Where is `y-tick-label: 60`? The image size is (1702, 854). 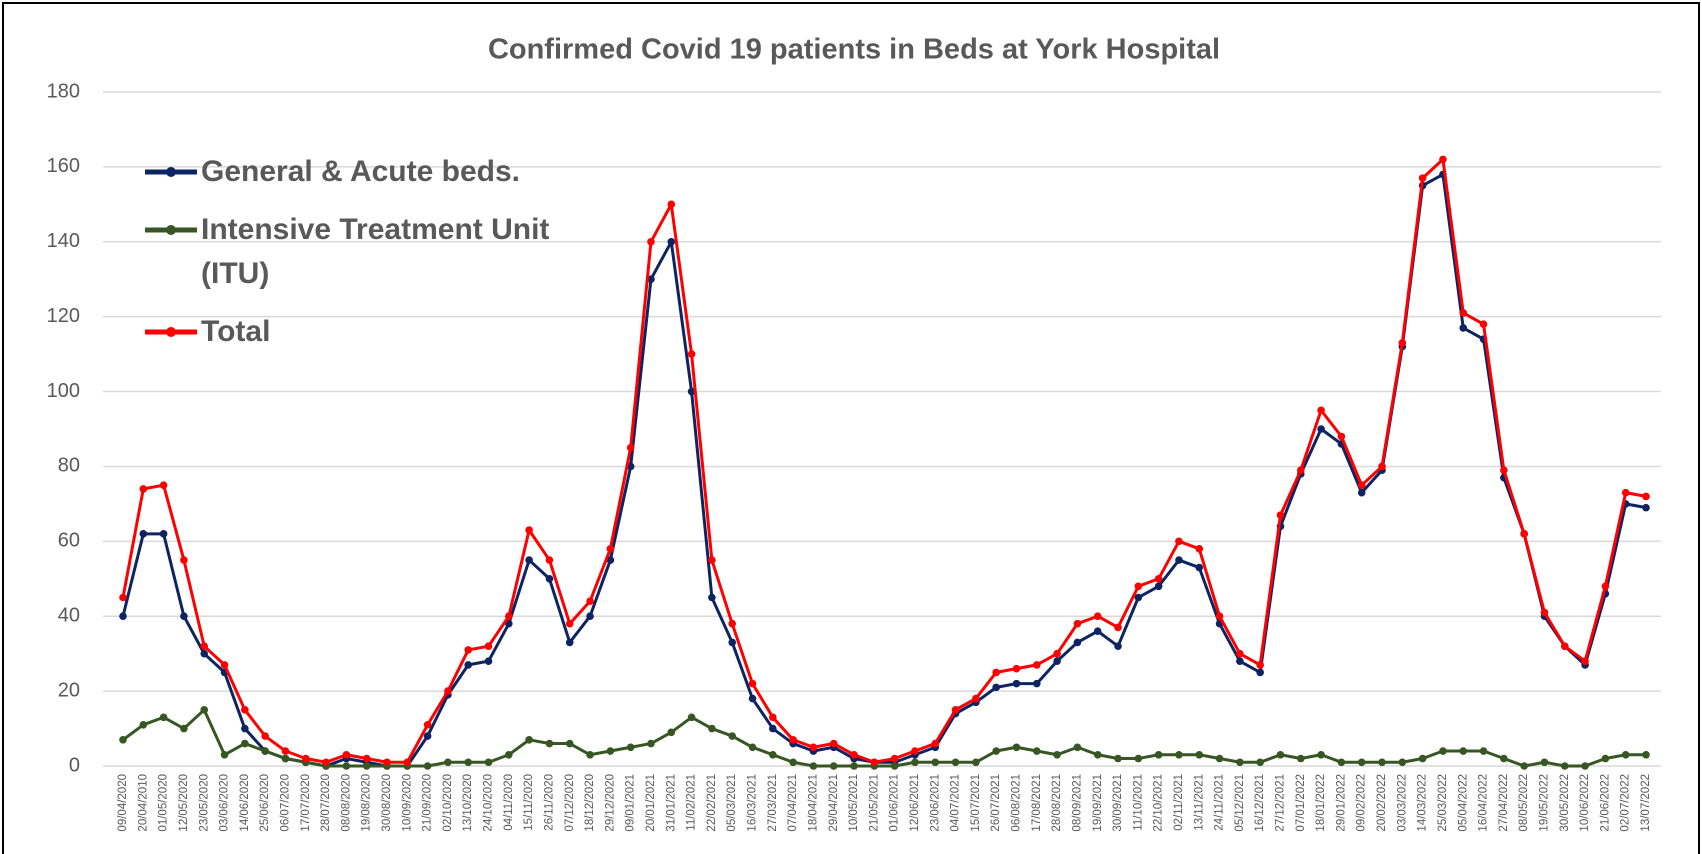 y-tick-label: 60 is located at coordinates (69, 541).